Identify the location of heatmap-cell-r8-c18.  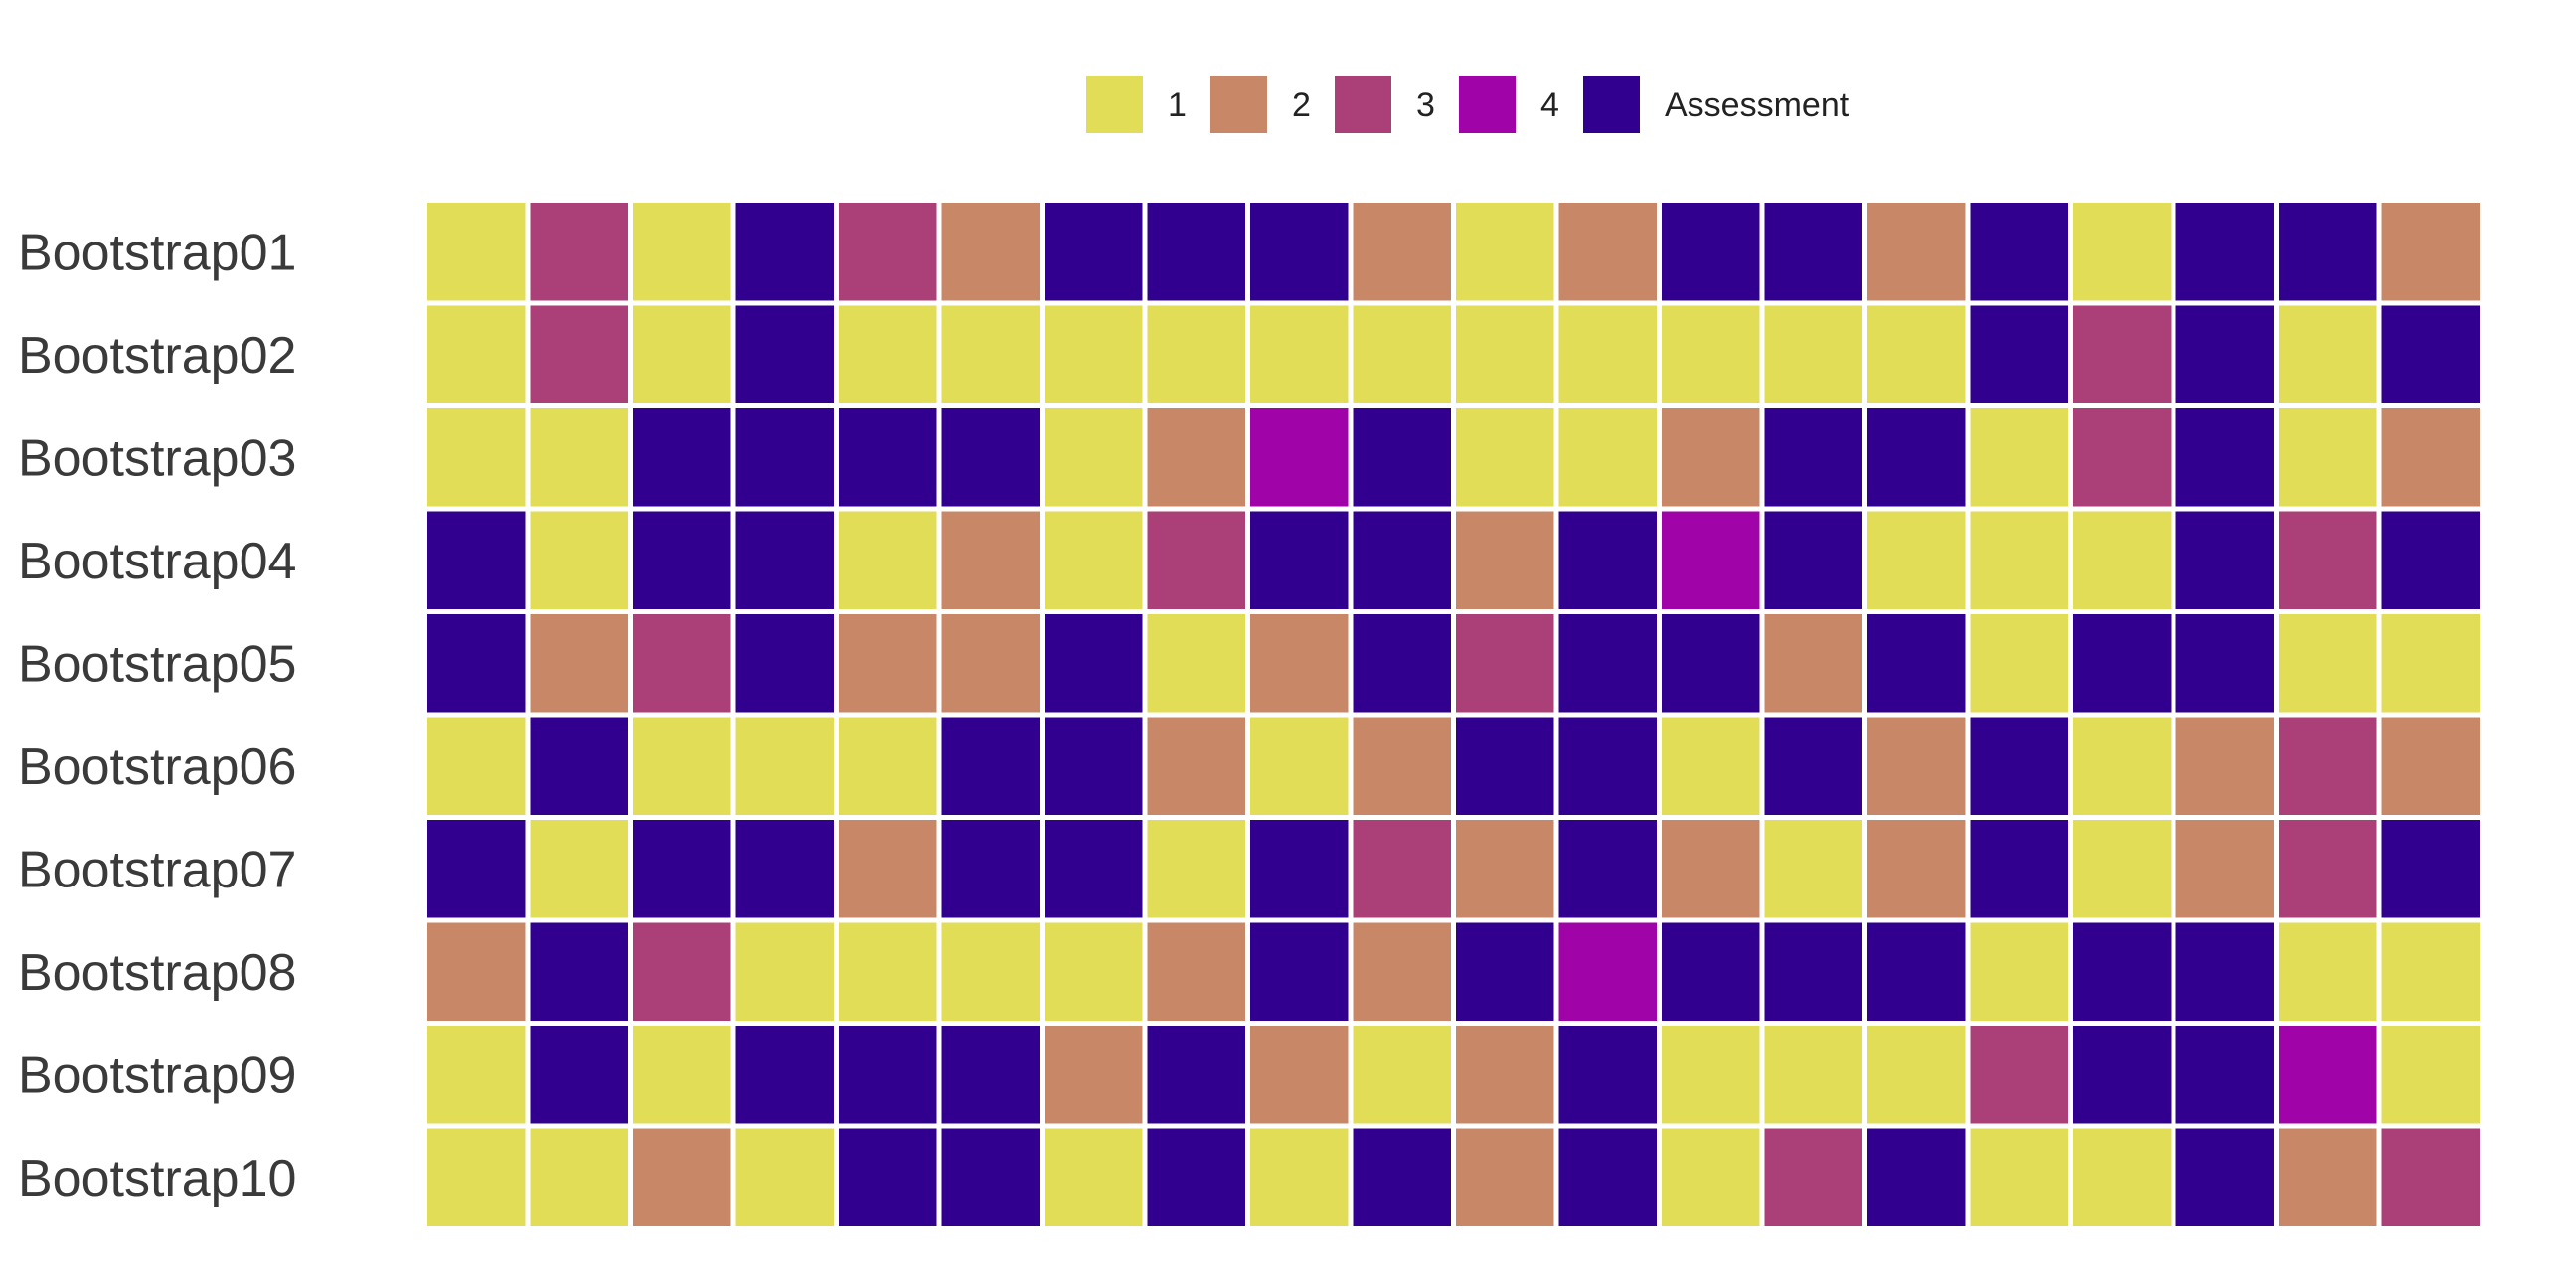
(2224, 971).